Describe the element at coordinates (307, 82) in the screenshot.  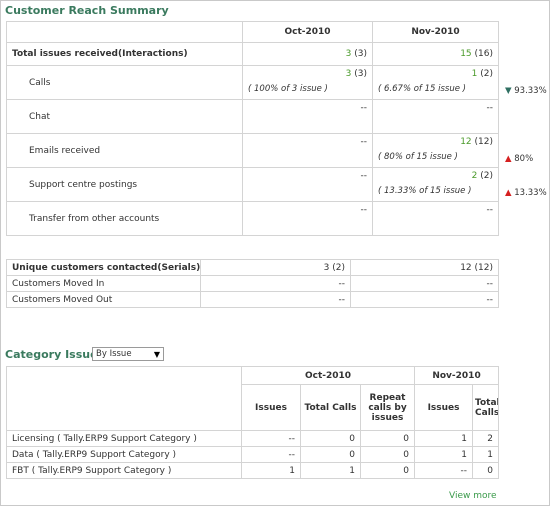
I see `calls-oct-cell: 3 (3) ( 100% of 3 issue )` at that location.